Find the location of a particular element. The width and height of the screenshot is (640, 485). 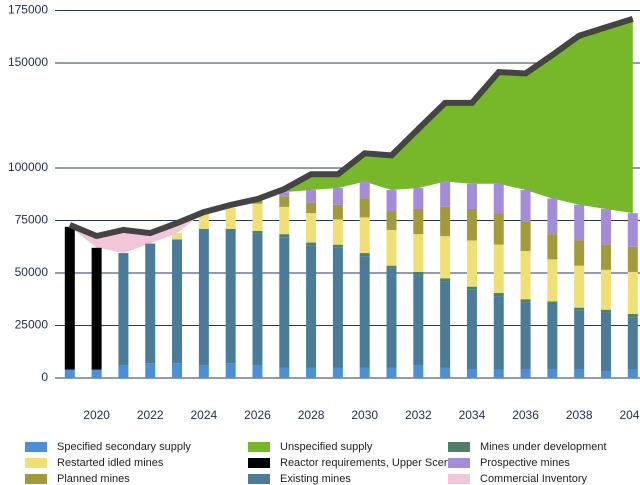

x-tick-label: 2022 is located at coordinates (150, 415).